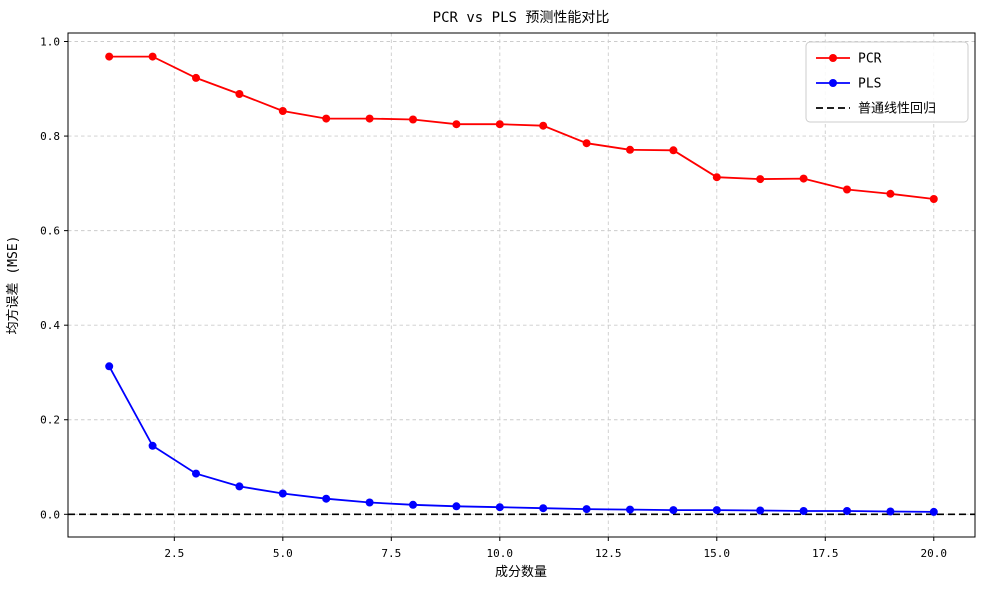  I want to click on x-tick-label: 10.0, so click(500, 553).